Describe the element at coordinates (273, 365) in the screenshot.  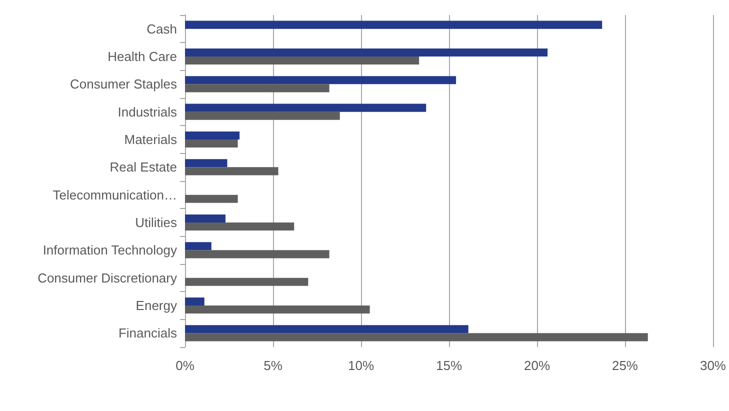
I see `x-tick-label: 5%` at that location.